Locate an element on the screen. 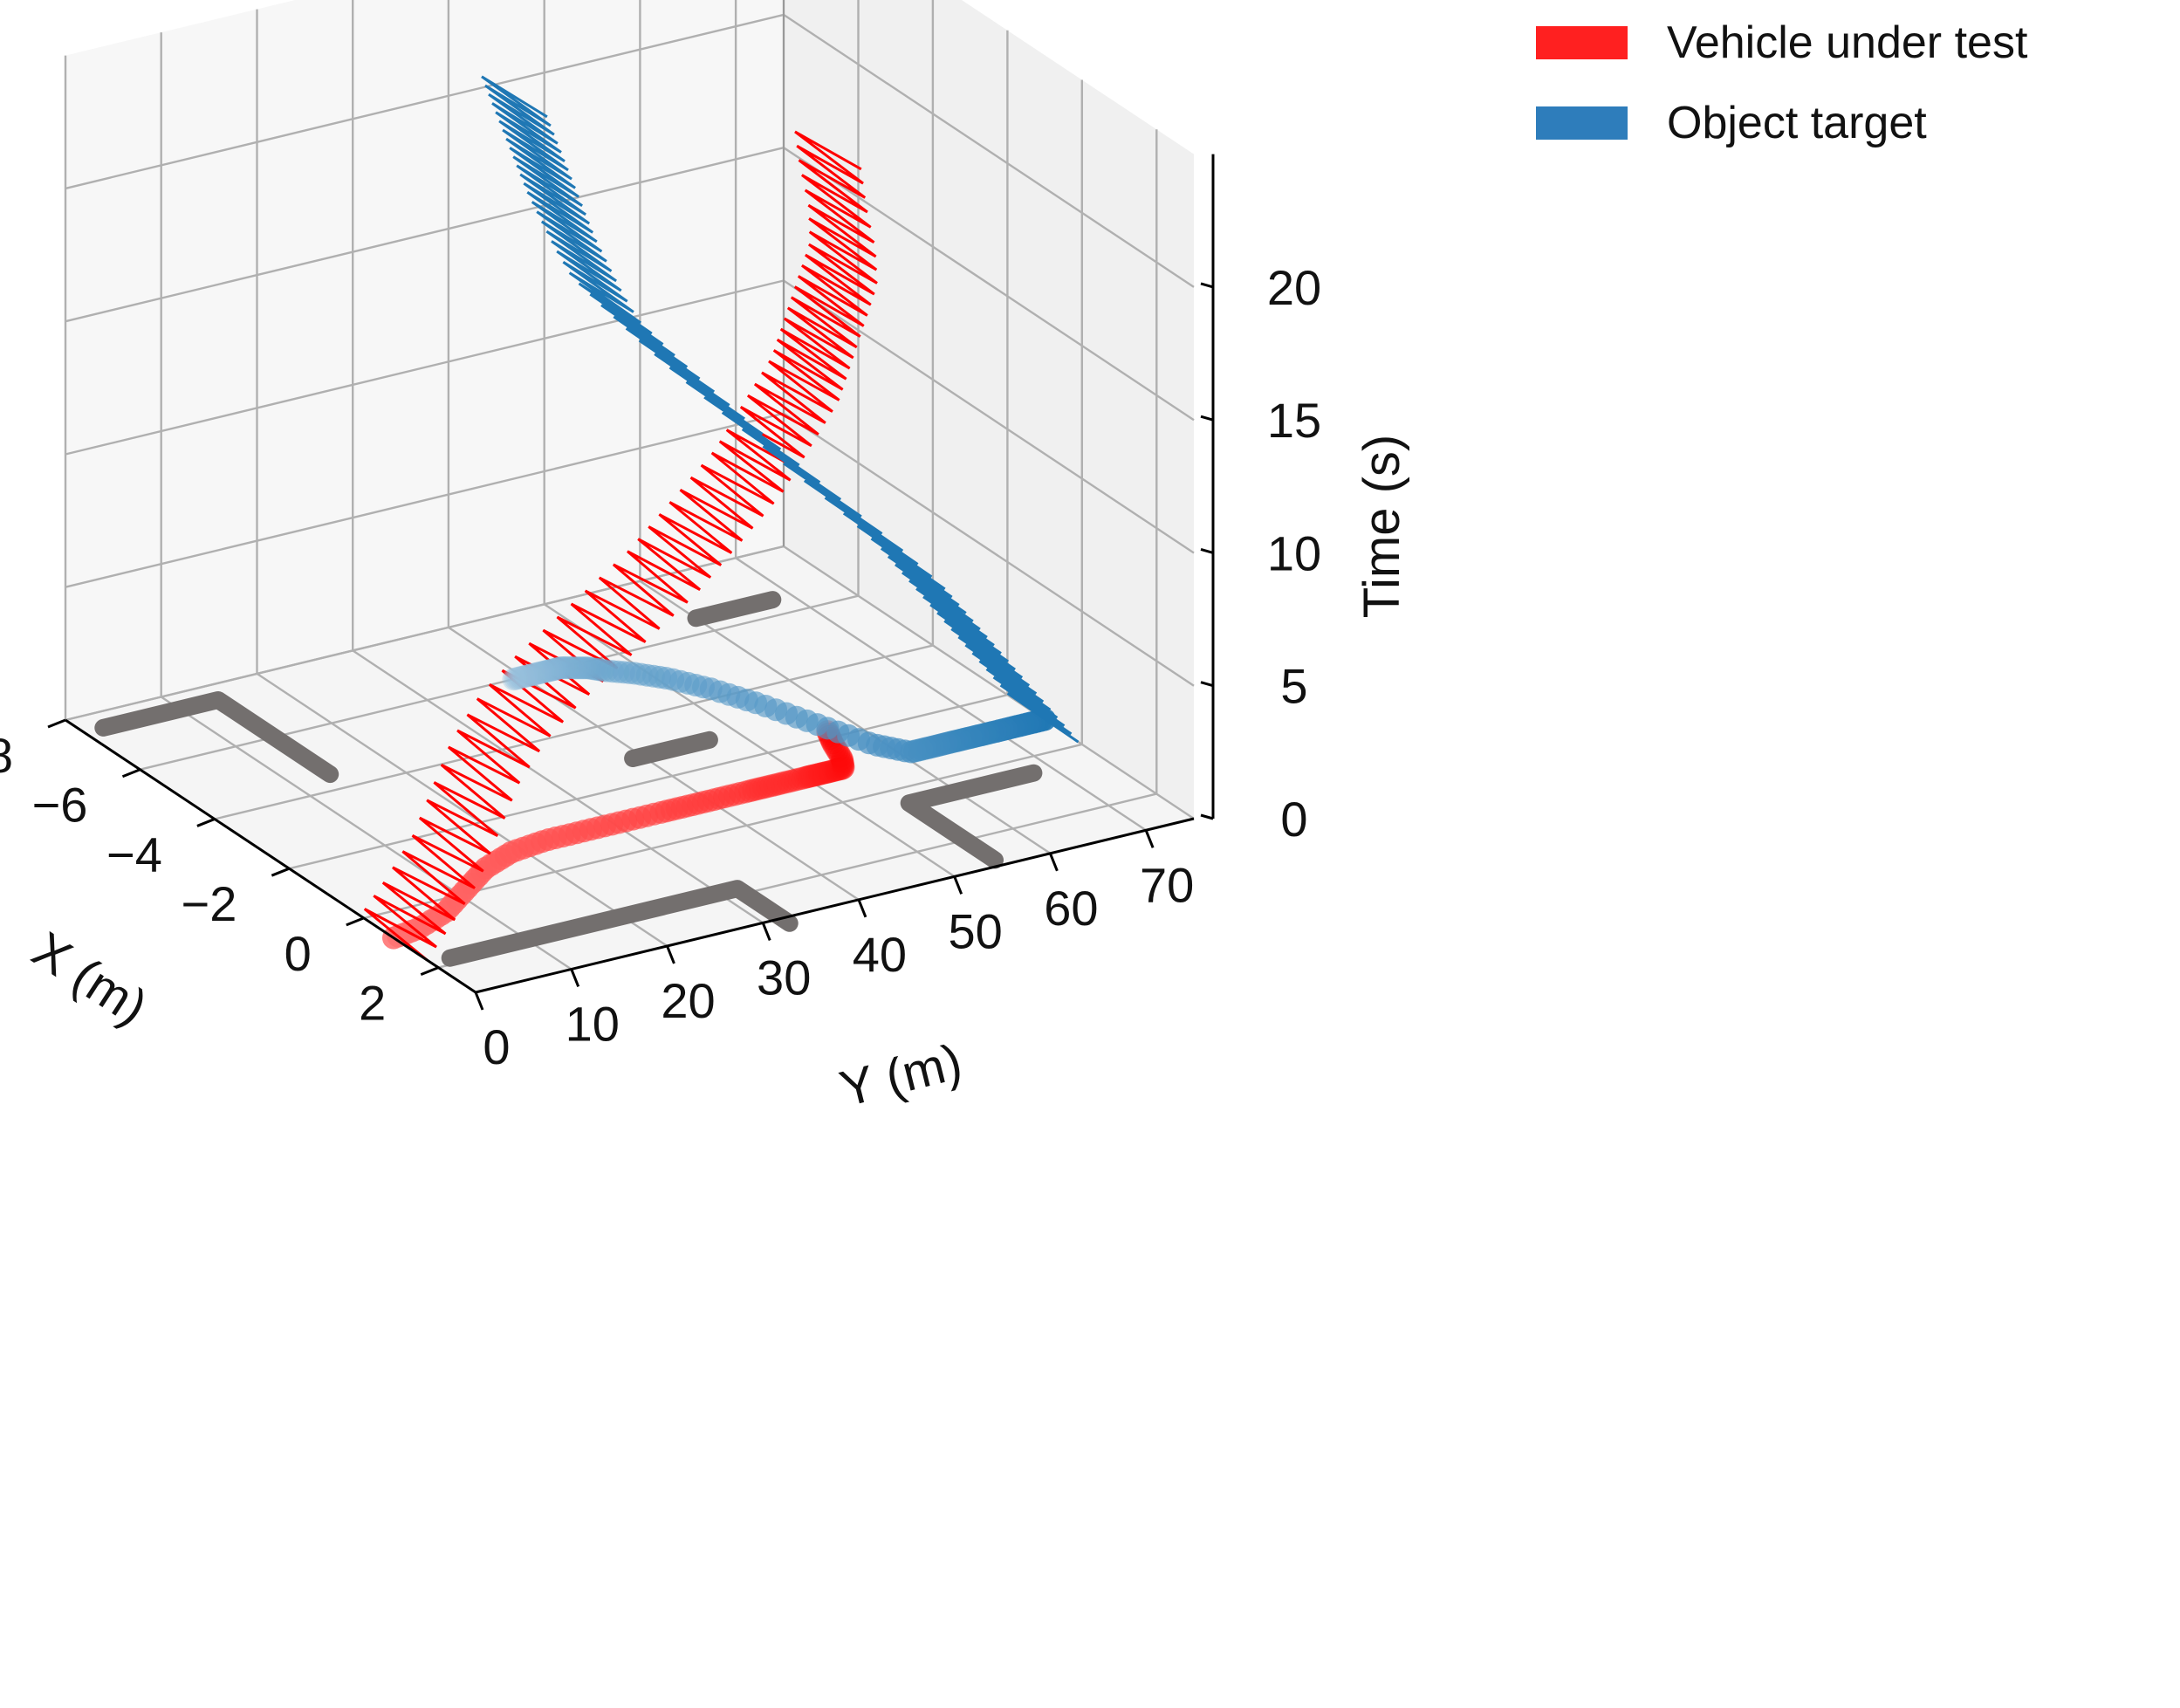 The width and height of the screenshot is (2180, 1708). legend-label-vehicle: Vehicle under test is located at coordinates (1847, 42).